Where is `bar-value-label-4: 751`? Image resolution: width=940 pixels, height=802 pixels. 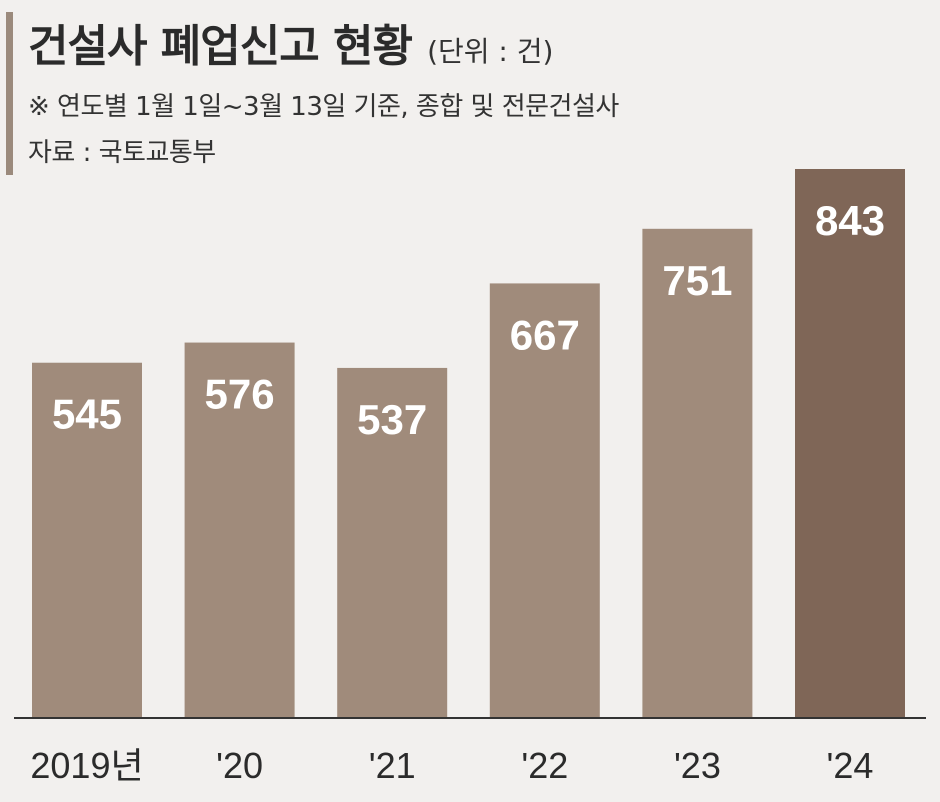 bar-value-label-4: 751 is located at coordinates (697, 280).